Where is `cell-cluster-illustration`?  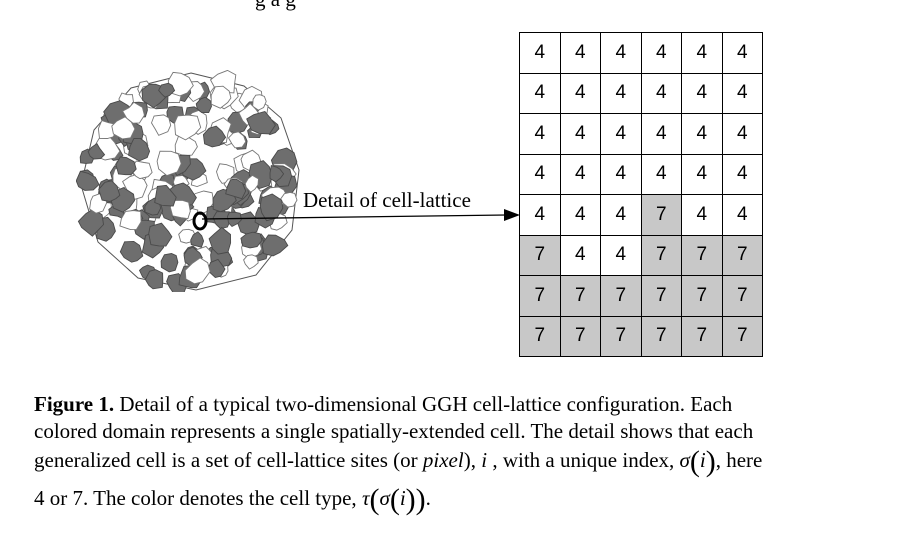 cell-cluster-illustration is located at coordinates (188, 181).